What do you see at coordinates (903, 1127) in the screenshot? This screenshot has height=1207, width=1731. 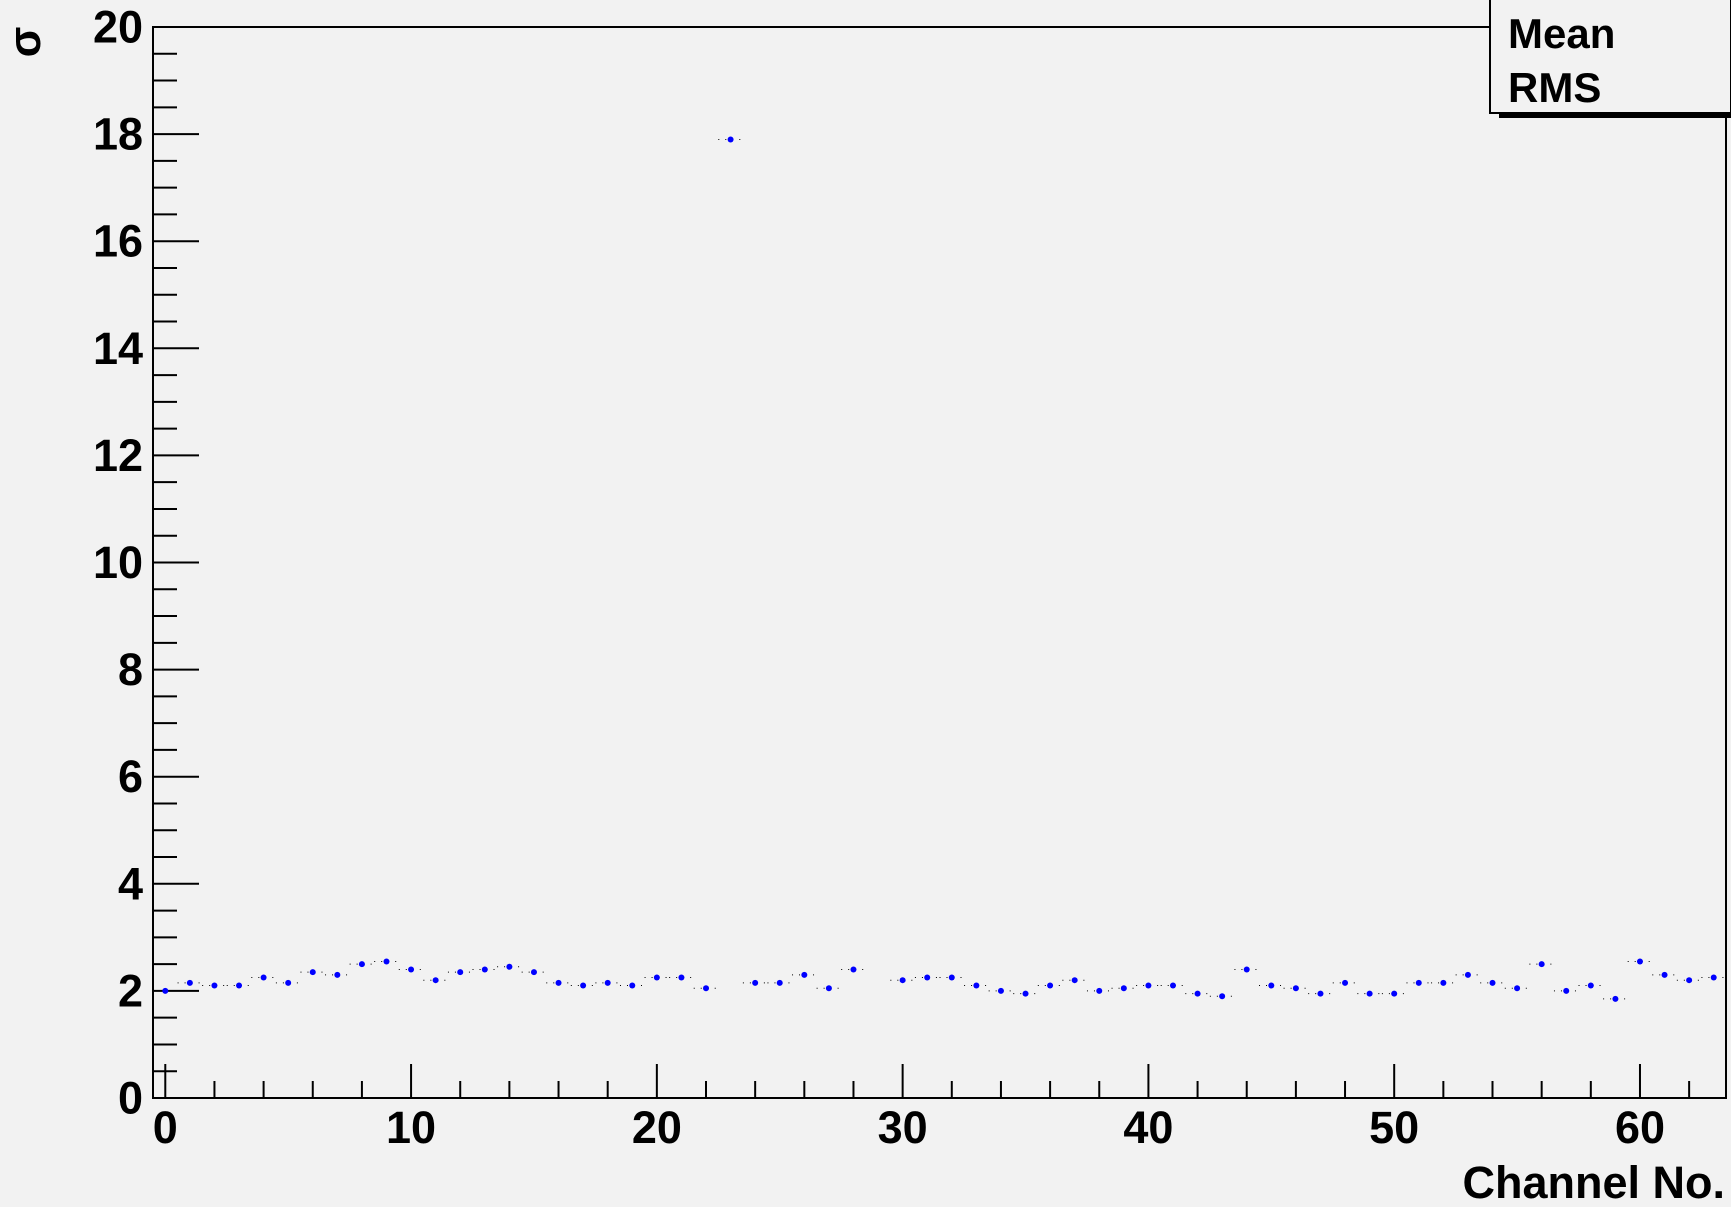 I see `x-tick-label: 30` at bounding box center [903, 1127].